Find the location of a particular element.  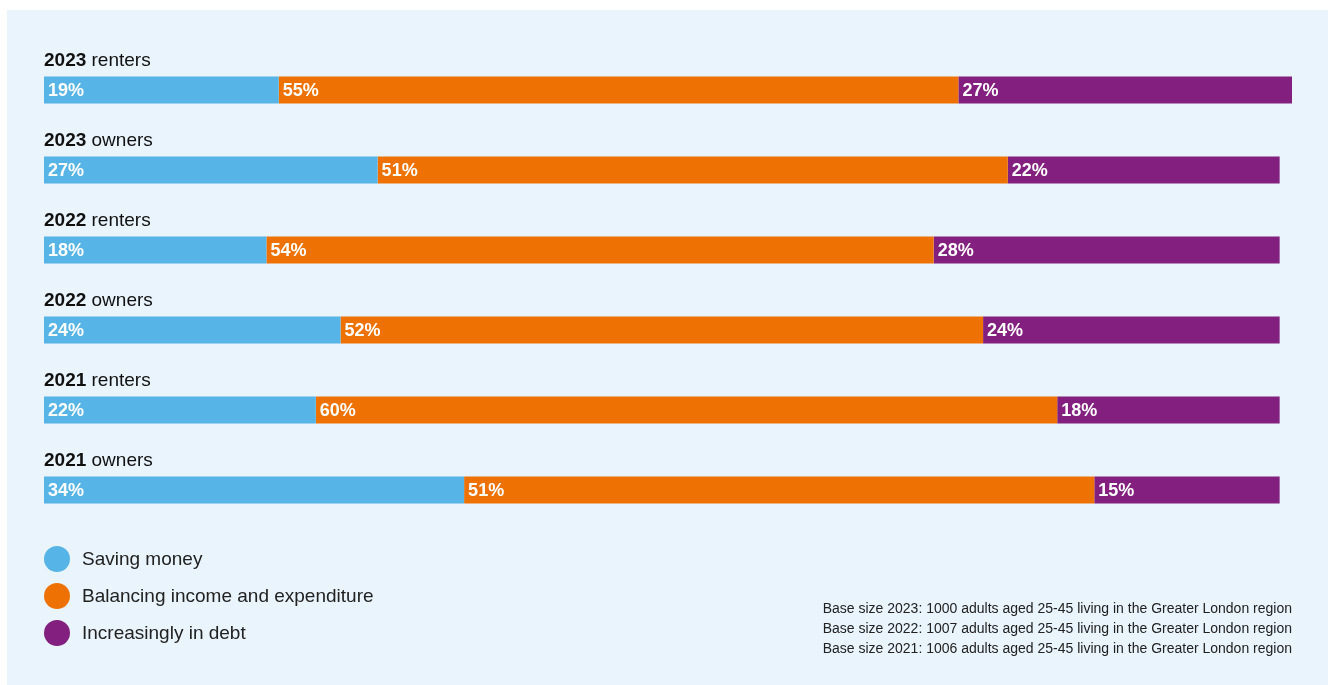

data-label: 60% is located at coordinates (337, 409).